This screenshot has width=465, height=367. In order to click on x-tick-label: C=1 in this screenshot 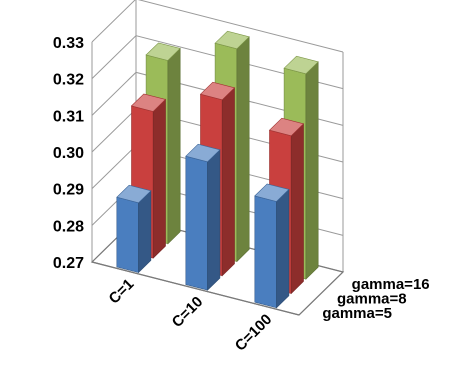, I will do `click(122, 292)`.